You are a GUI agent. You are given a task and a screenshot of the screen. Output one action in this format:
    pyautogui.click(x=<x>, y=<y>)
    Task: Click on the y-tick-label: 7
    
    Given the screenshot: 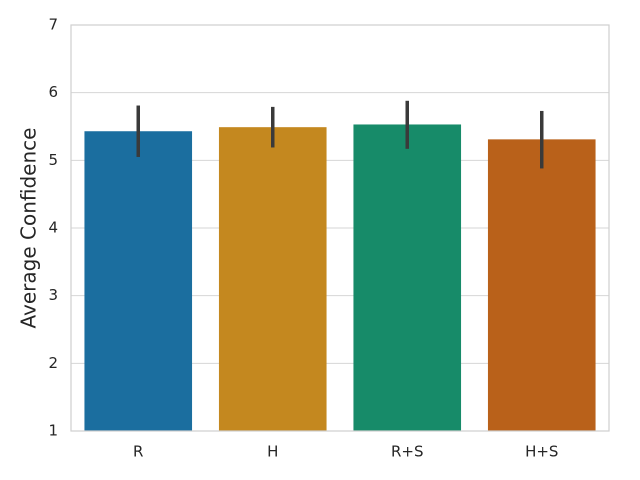 What is the action you would take?
    pyautogui.click(x=53, y=25)
    